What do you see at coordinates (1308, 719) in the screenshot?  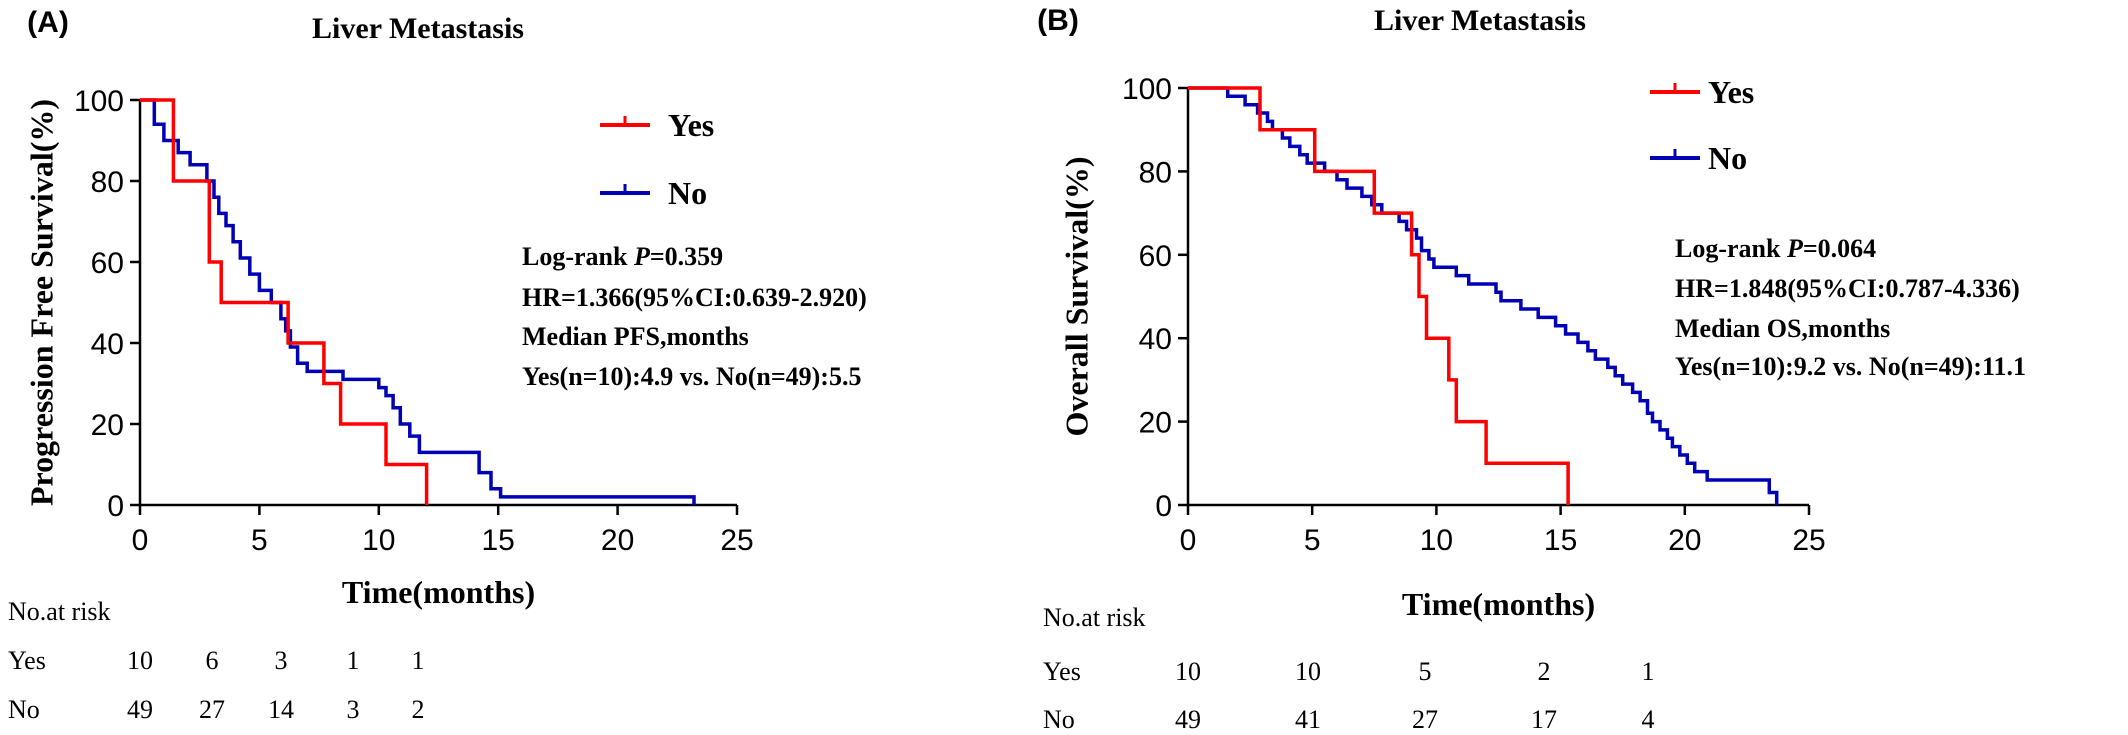 I see `risk-cell: 41` at bounding box center [1308, 719].